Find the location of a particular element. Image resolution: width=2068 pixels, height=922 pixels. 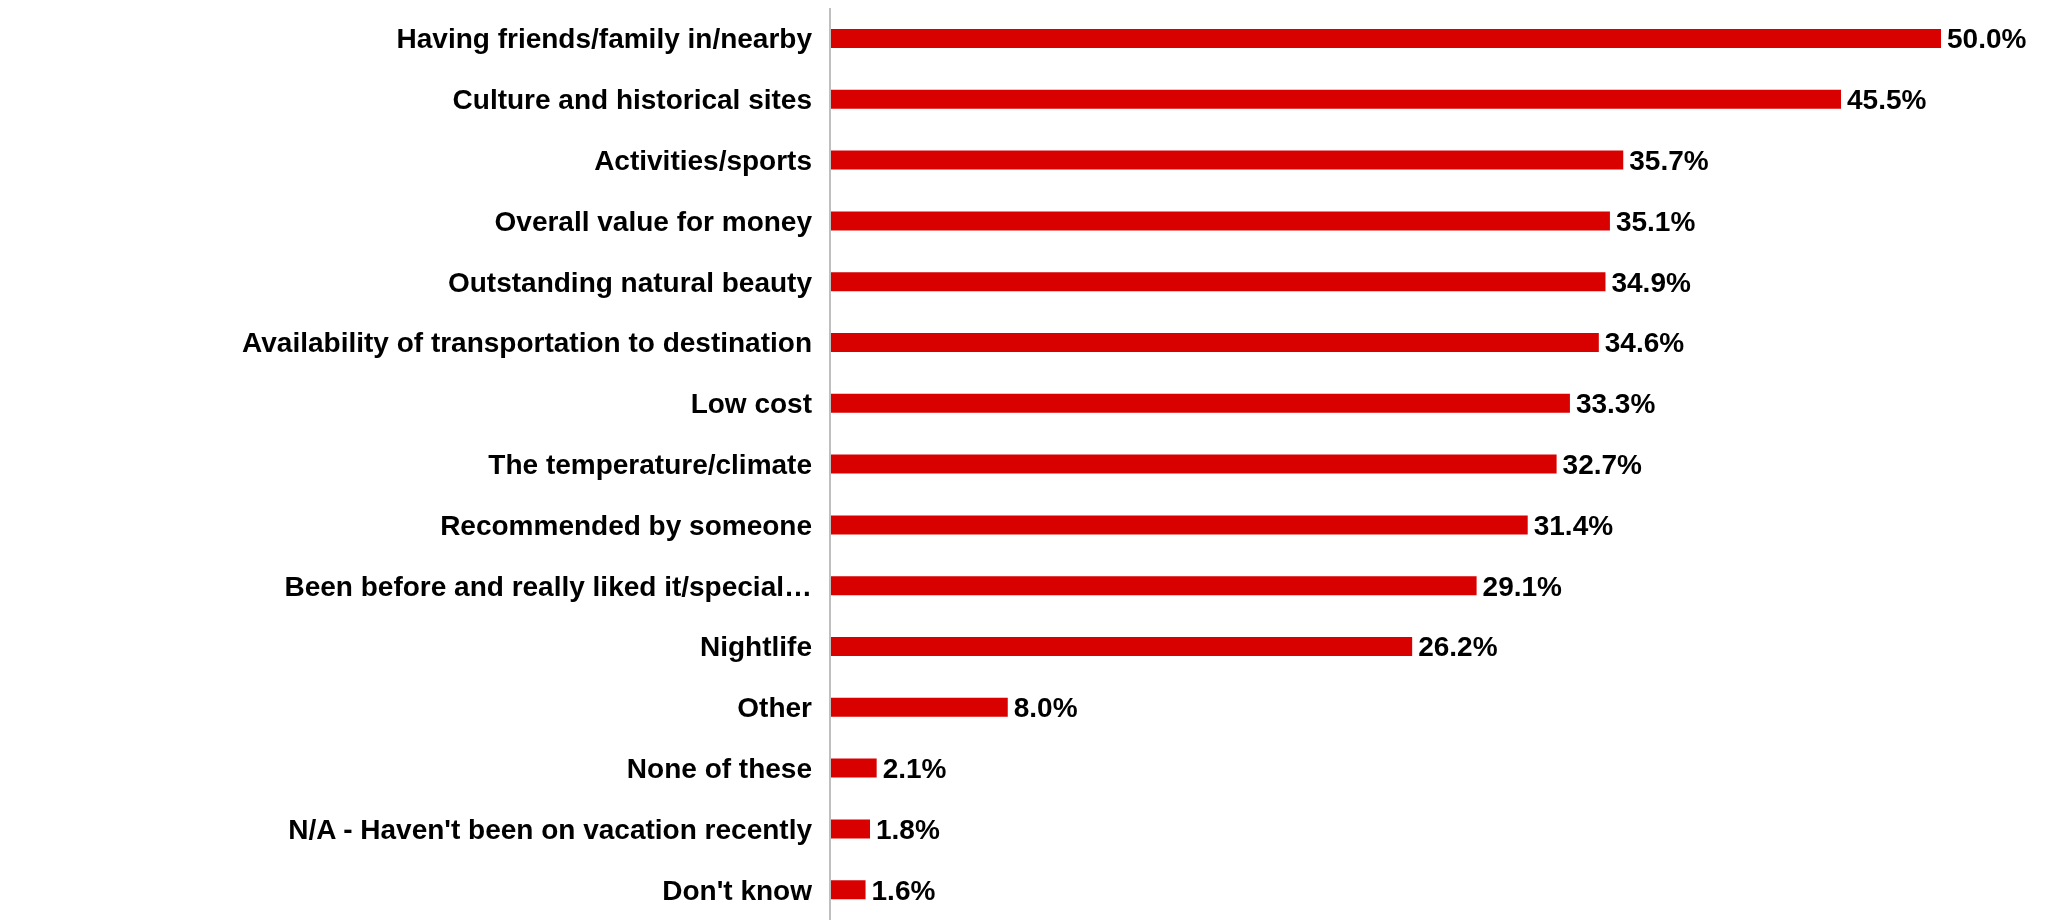

y-tick-label: Overall value for money is located at coordinates (653, 221).